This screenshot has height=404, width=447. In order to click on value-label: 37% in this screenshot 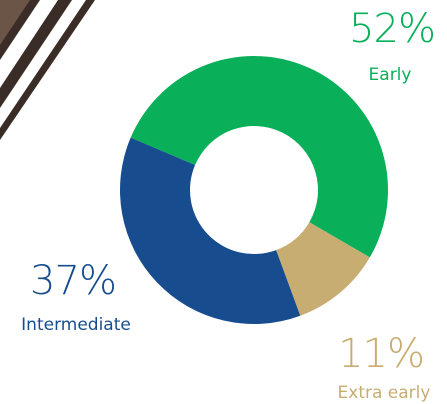, I will do `click(73, 281)`.